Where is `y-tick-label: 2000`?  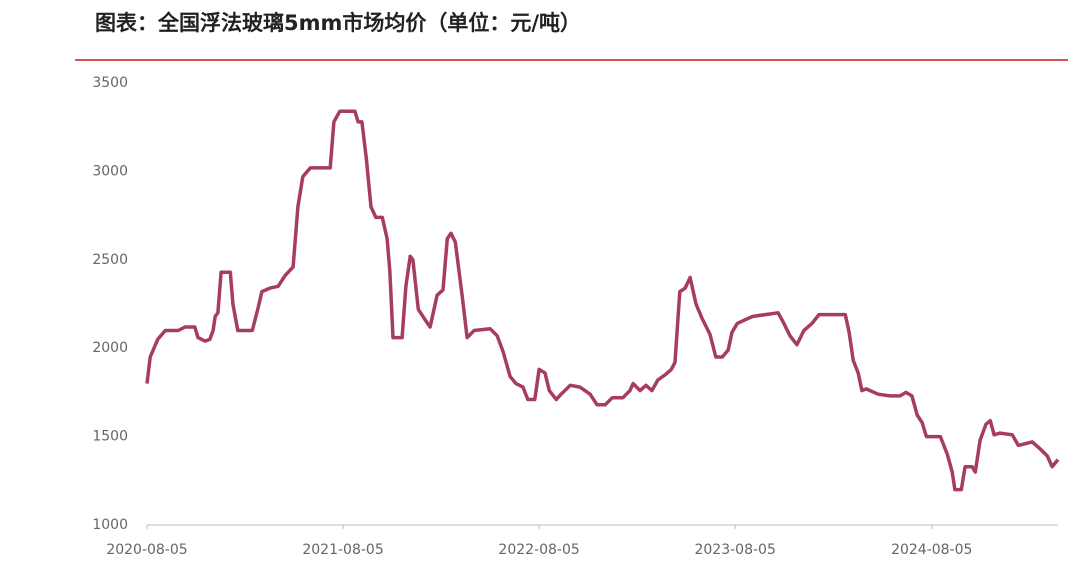
y-tick-label: 2000 is located at coordinates (110, 348).